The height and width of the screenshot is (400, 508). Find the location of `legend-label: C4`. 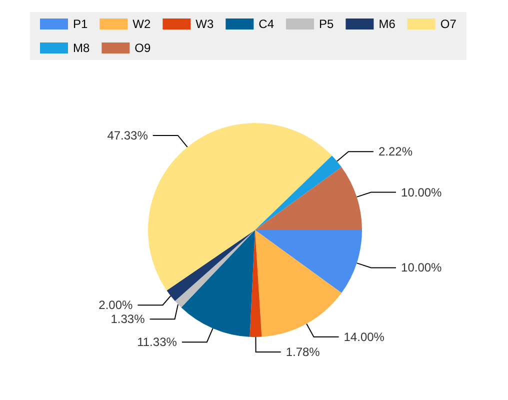

legend-label: C4 is located at coordinates (266, 24).